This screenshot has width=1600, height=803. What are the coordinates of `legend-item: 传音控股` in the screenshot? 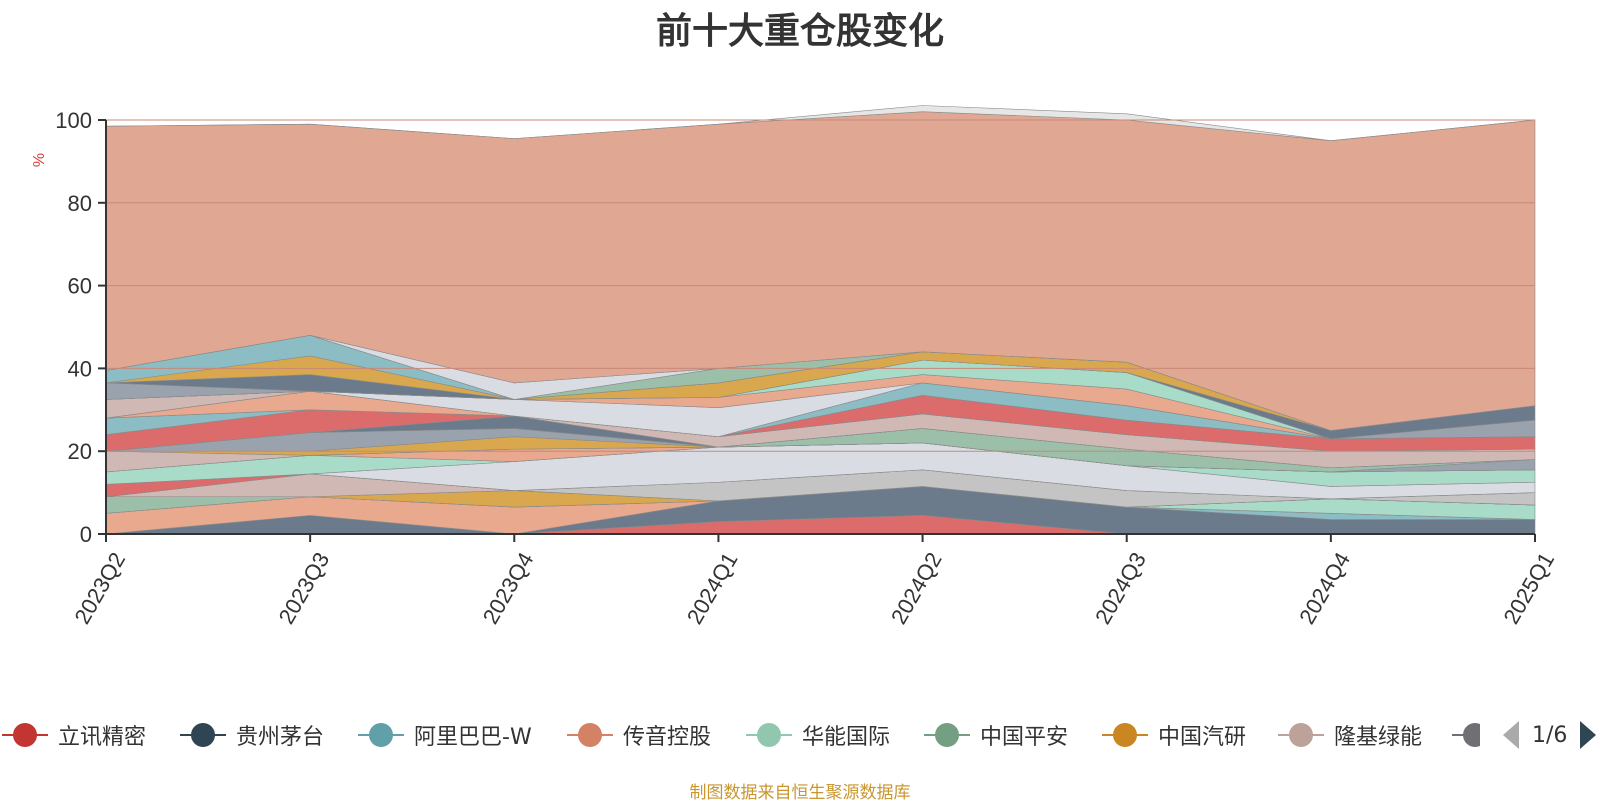 It's located at (638, 735).